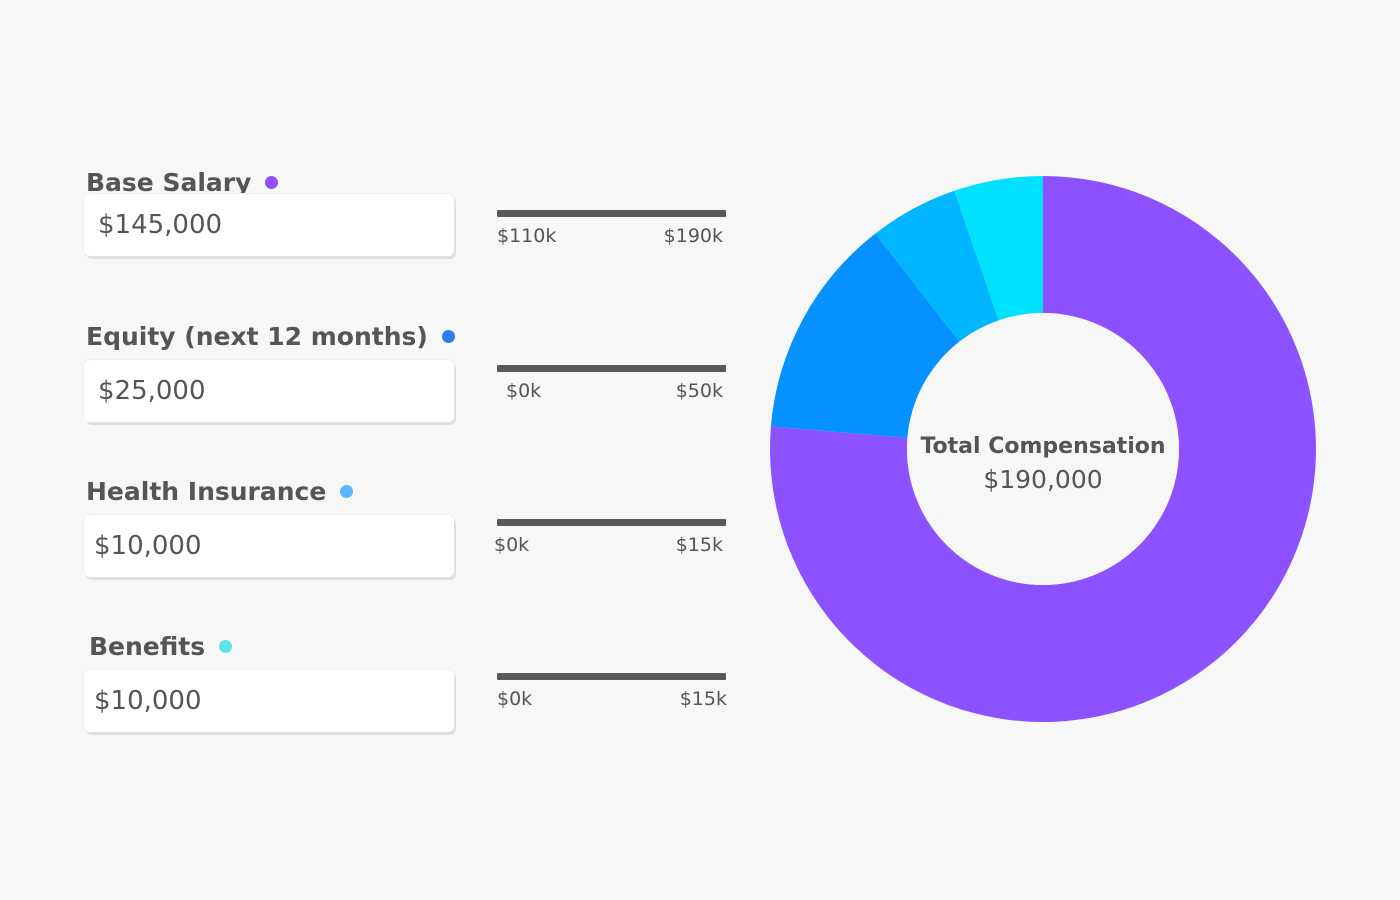 This screenshot has height=900, width=1400. I want to click on base-salary-range-slider: $110k $190k, so click(612, 230).